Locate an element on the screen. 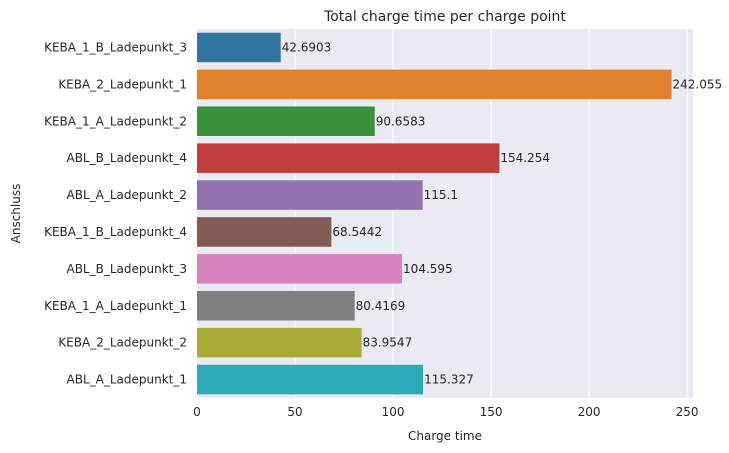 This screenshot has width=729, height=453. x-tick-label: 200 is located at coordinates (589, 412).